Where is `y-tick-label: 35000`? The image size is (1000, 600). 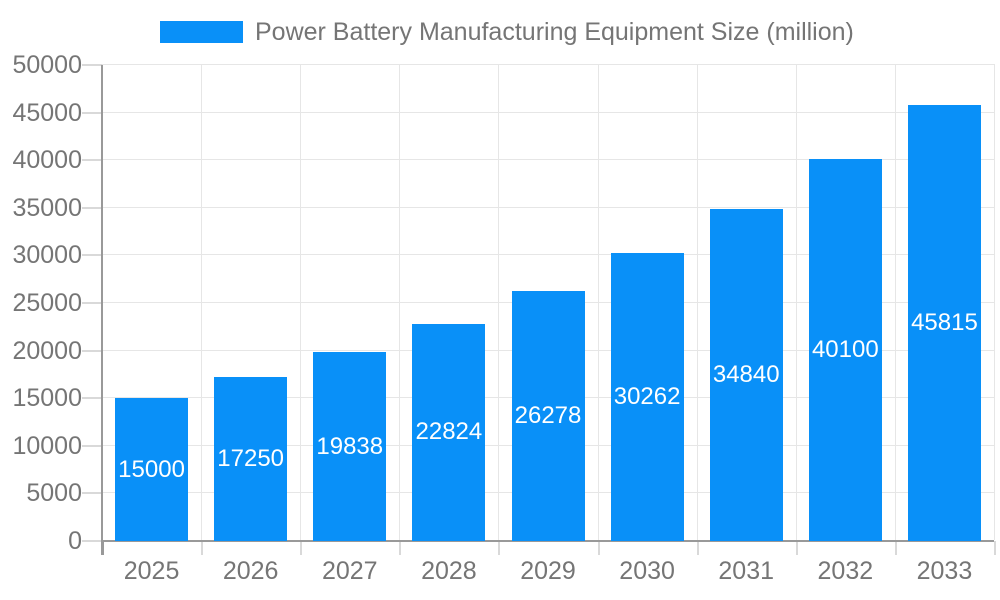
y-tick-label: 35000 is located at coordinates (47, 207).